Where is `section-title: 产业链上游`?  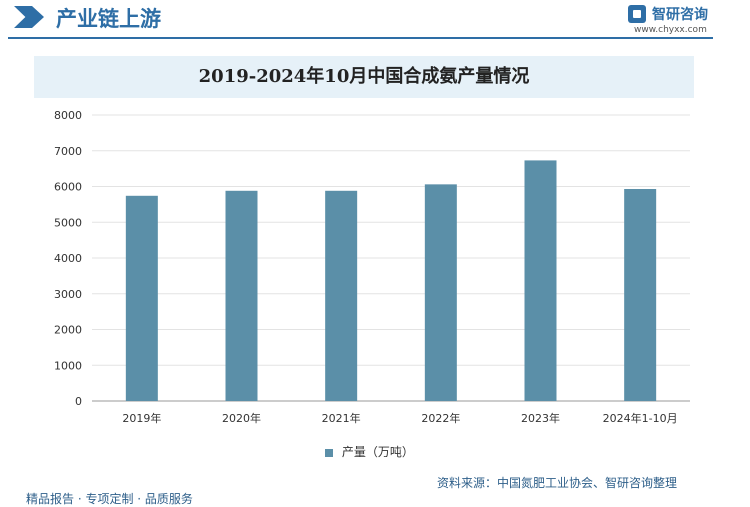
section-title: 产业链上游 is located at coordinates (108, 18).